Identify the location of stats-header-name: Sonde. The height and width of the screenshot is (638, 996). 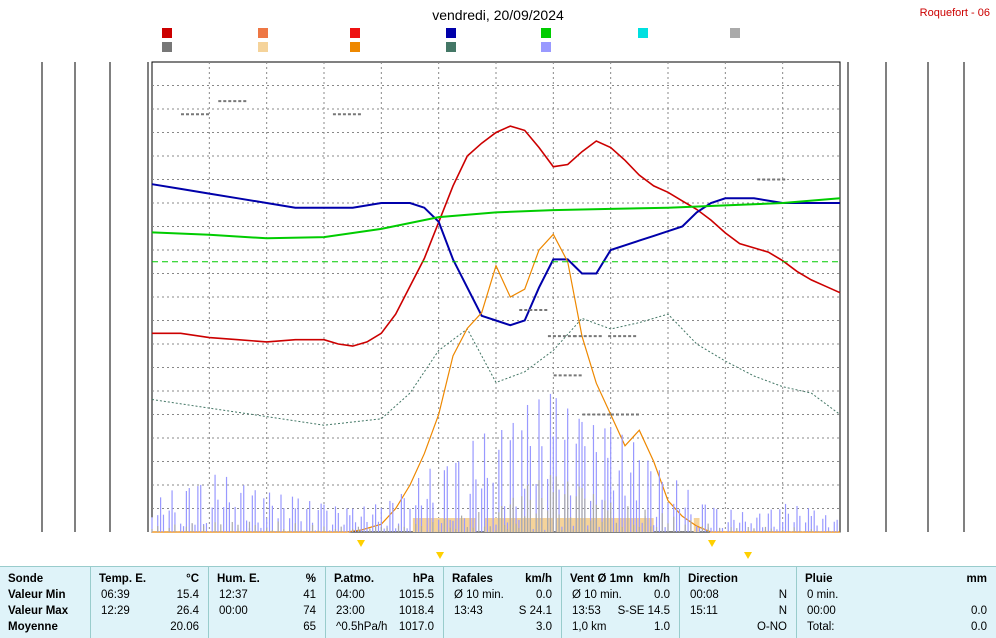
(26, 579).